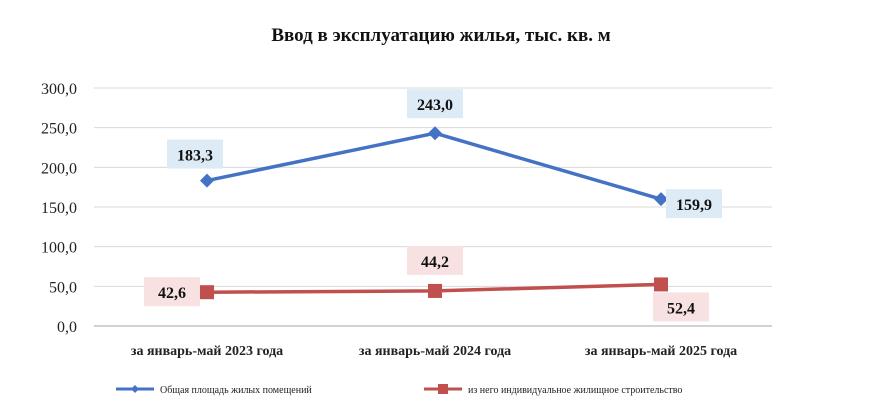 The height and width of the screenshot is (407, 882). Describe the element at coordinates (207, 351) in the screenshot. I see `x-tick-label: за январь-май 2023 года` at that location.